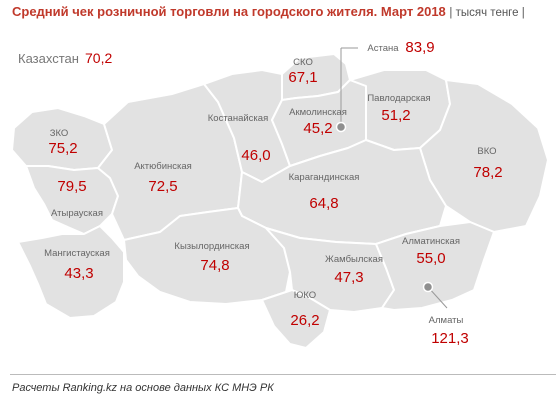 The width and height of the screenshot is (560, 403). I want to click on region-value-kyzylorda: 74,8, so click(214, 265).